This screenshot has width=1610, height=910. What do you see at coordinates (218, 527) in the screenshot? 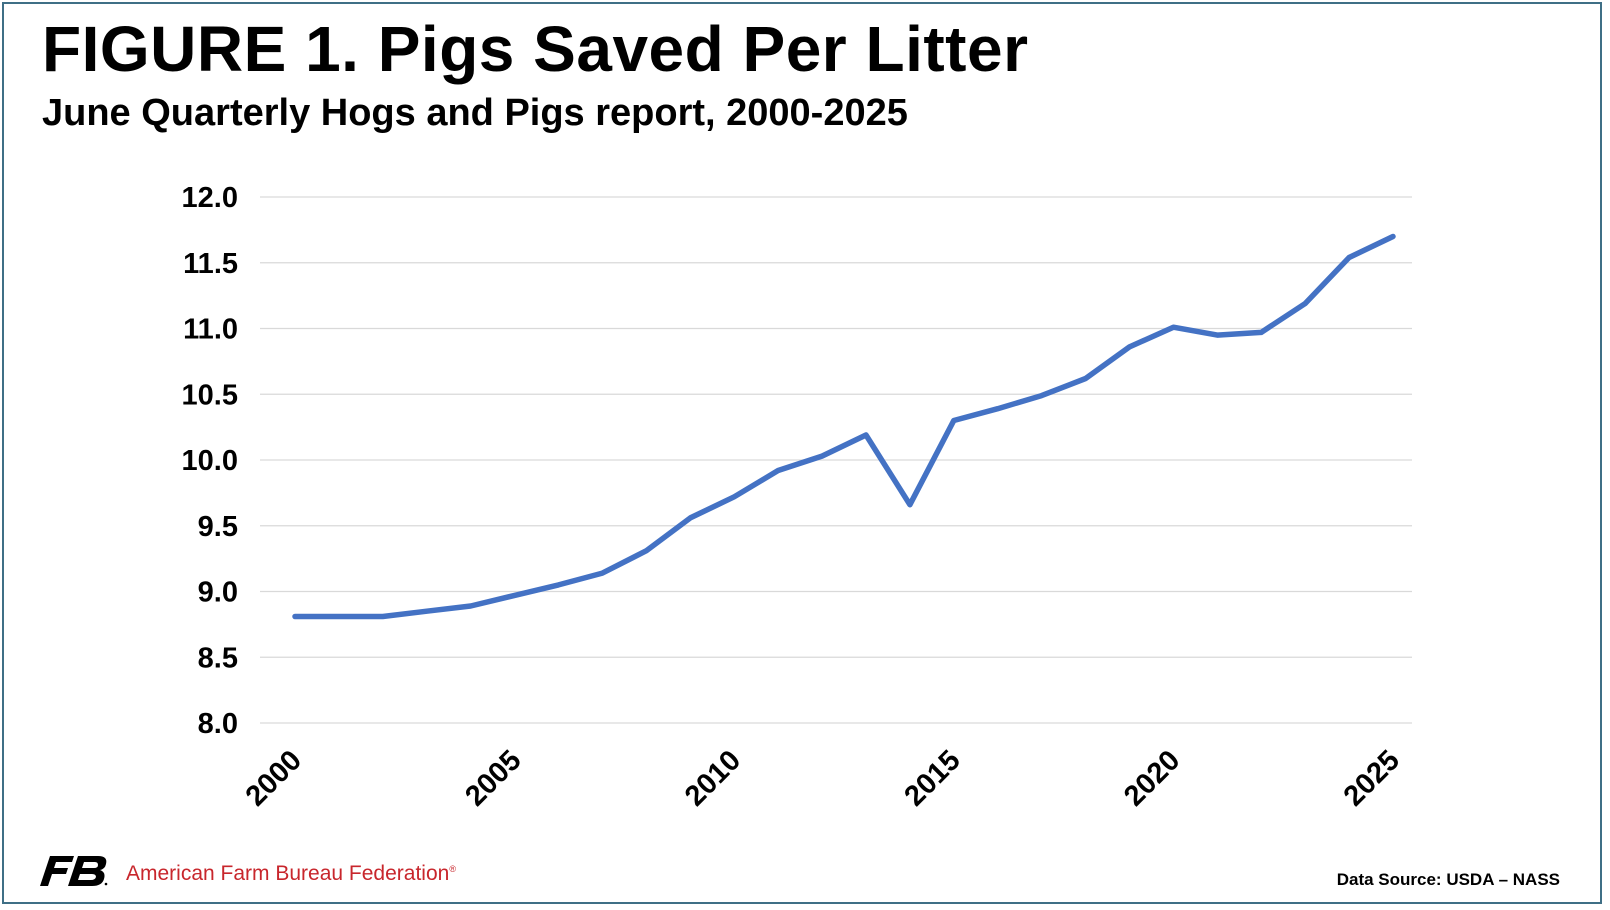
I see `y-tick-label: 9.5` at bounding box center [218, 527].